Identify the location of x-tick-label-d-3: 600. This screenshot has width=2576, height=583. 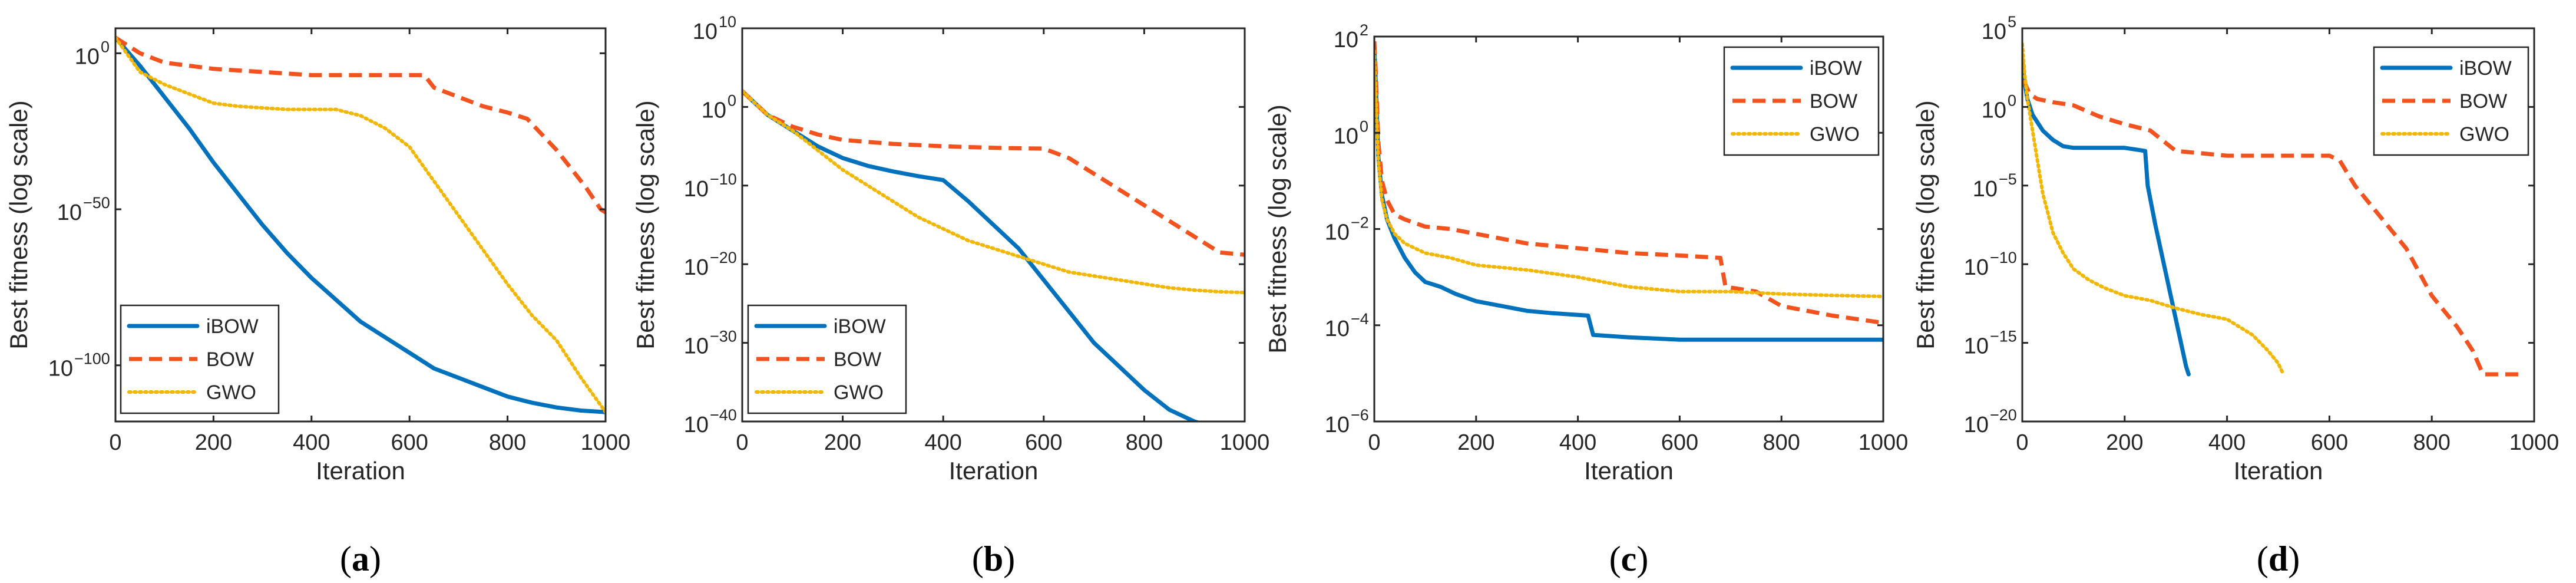
(2329, 442).